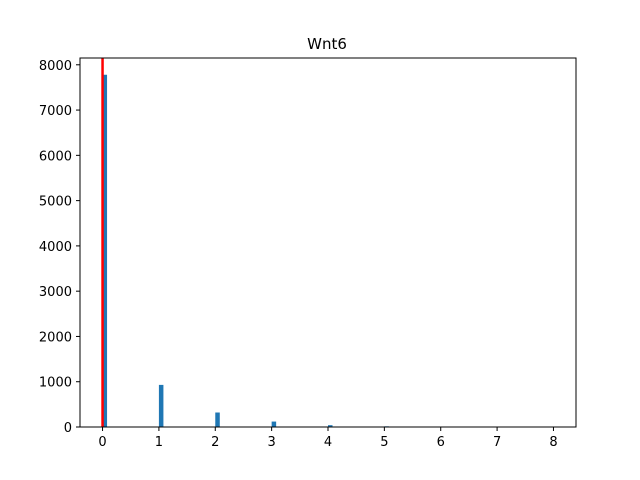 The height and width of the screenshot is (480, 640). What do you see at coordinates (55, 202) in the screenshot?
I see `y-tick-label: 5000` at bounding box center [55, 202].